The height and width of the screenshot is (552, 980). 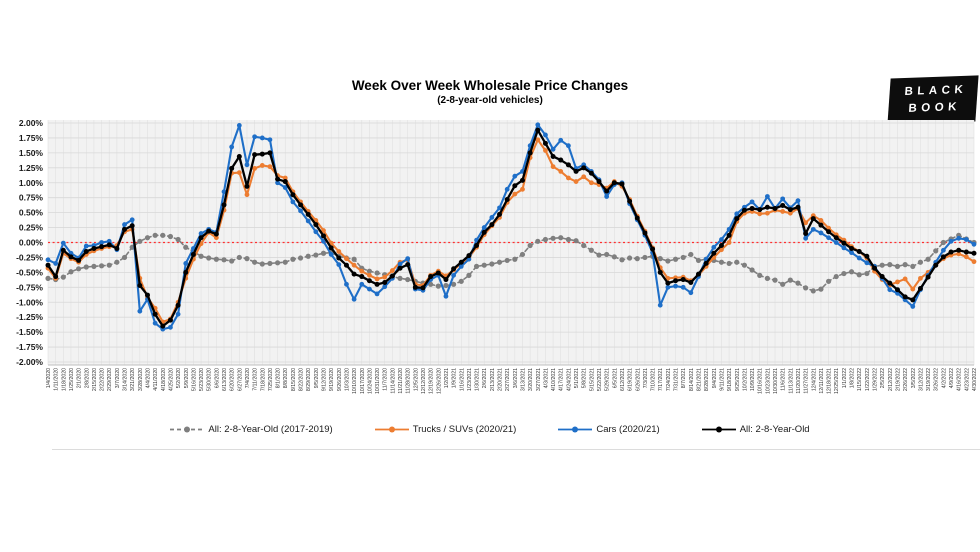 What do you see at coordinates (860, 379) in the screenshot?
I see `svg-text: 1/15/2022` at bounding box center [860, 379].